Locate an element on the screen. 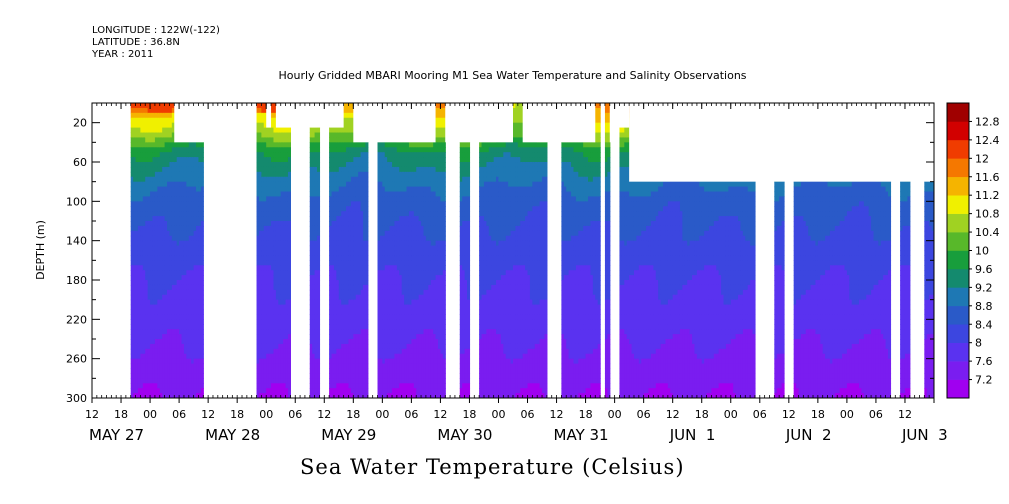 The image size is (1009, 504). colorbar-label: 9.6 is located at coordinates (984, 269).